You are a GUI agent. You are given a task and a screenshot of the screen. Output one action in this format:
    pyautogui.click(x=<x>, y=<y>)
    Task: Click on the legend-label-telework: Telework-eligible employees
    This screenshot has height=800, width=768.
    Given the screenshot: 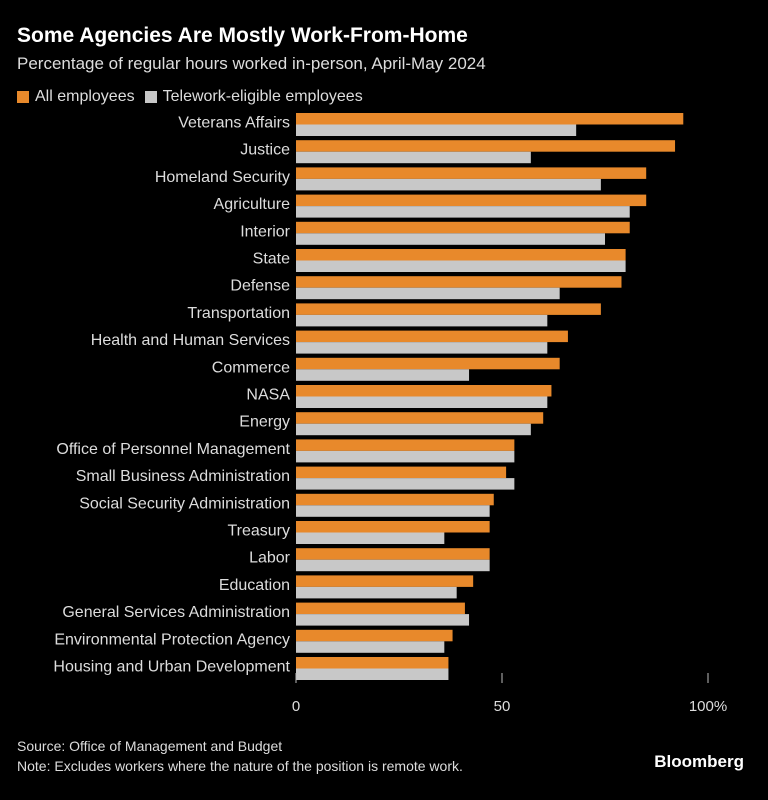 What is the action you would take?
    pyautogui.click(x=262, y=96)
    